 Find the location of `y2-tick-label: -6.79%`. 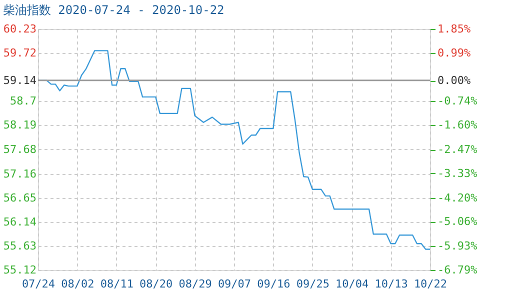

y2-tick-label: -6.79% is located at coordinates (458, 270).